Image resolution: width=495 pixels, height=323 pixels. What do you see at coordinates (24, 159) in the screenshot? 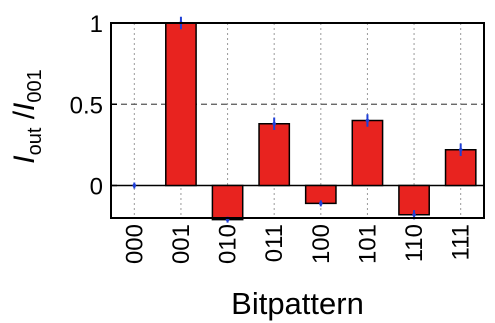
I see `y-label-numerator: I` at bounding box center [24, 159].